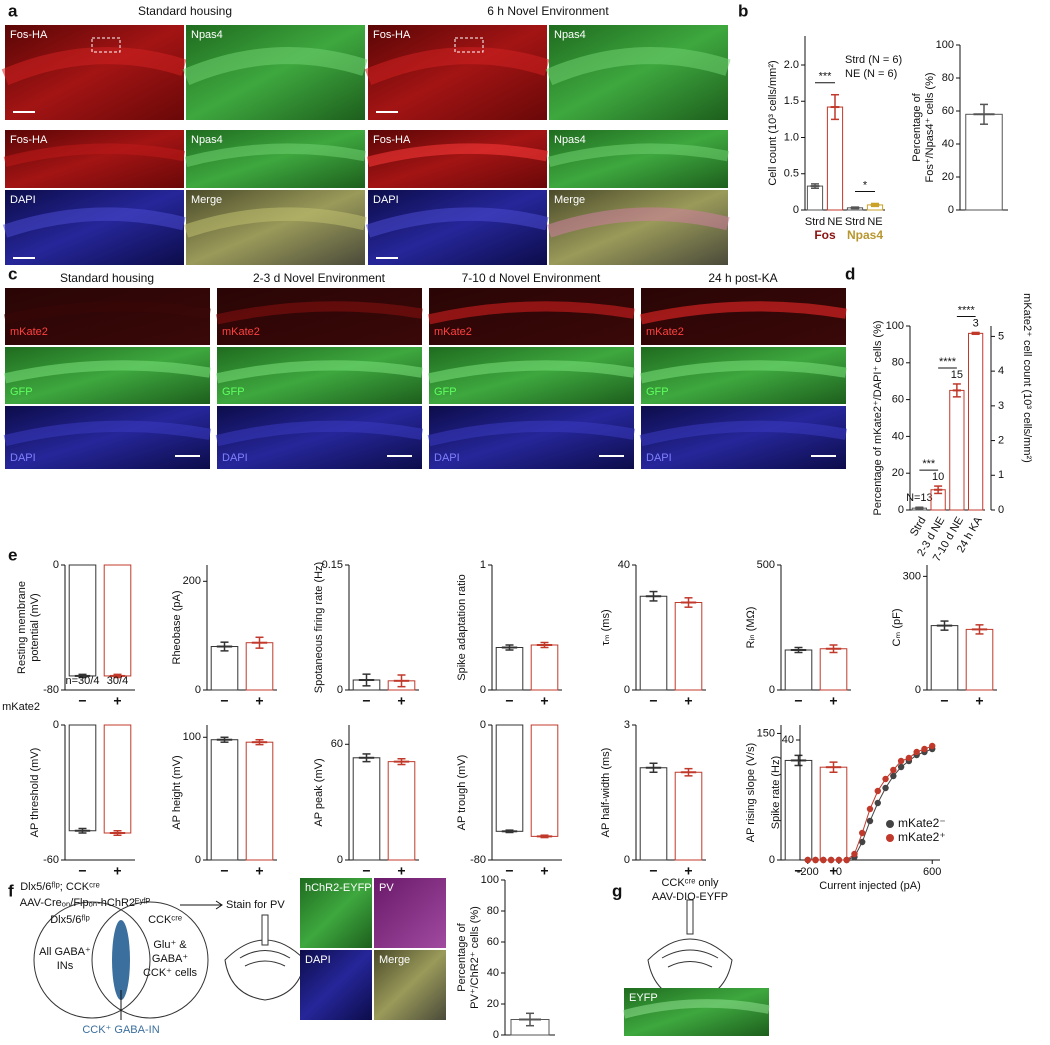  Describe the element at coordinates (332, 565) in the screenshot. I see `y-tick-label: 0.15` at that location.